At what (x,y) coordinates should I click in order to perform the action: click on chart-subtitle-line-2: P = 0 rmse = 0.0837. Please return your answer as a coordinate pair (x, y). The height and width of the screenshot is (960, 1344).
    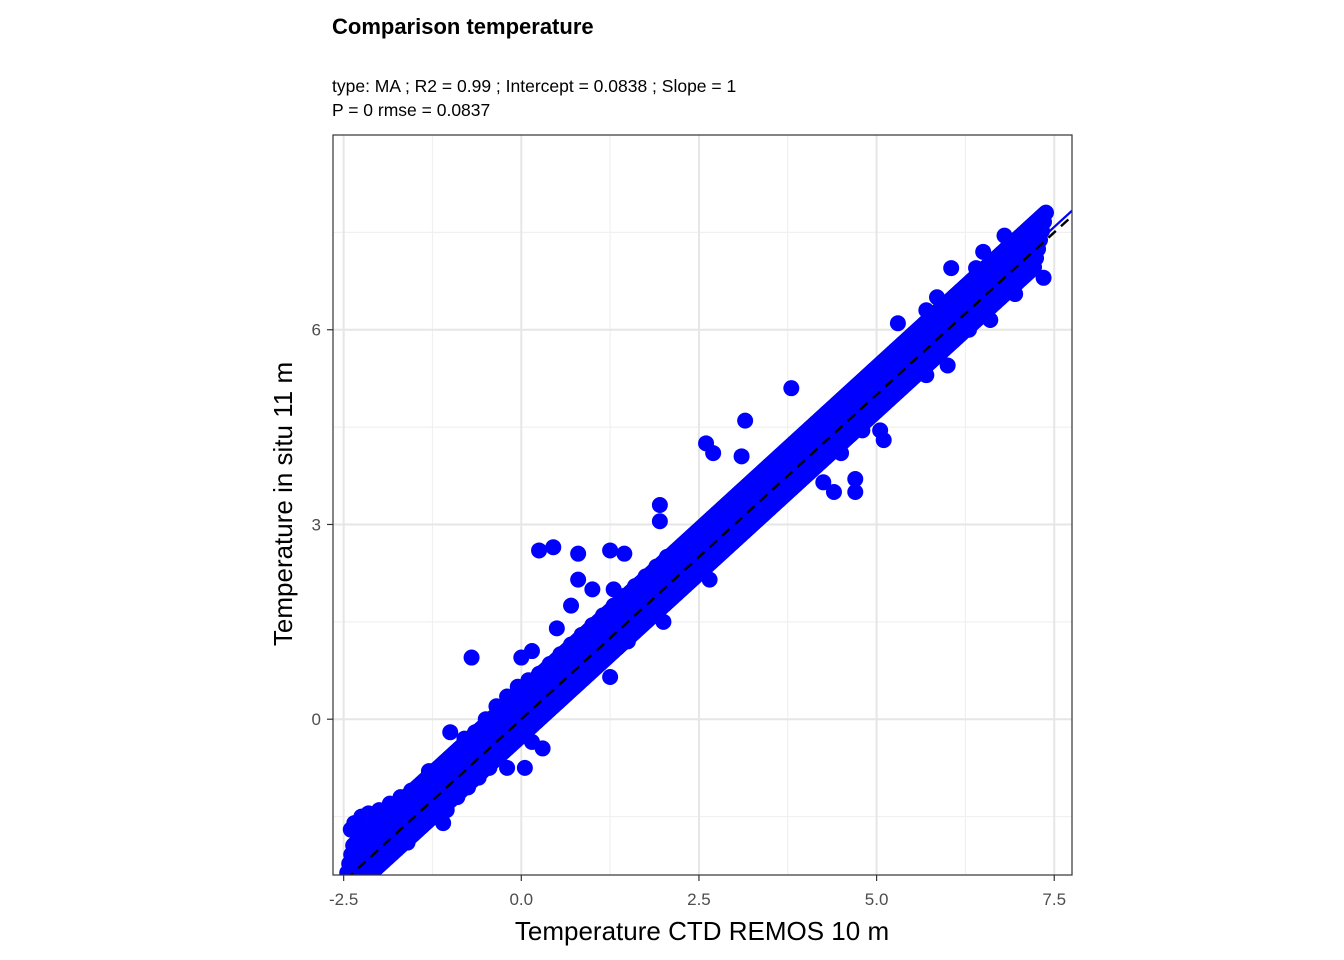
    Looking at the image, I should click on (411, 110).